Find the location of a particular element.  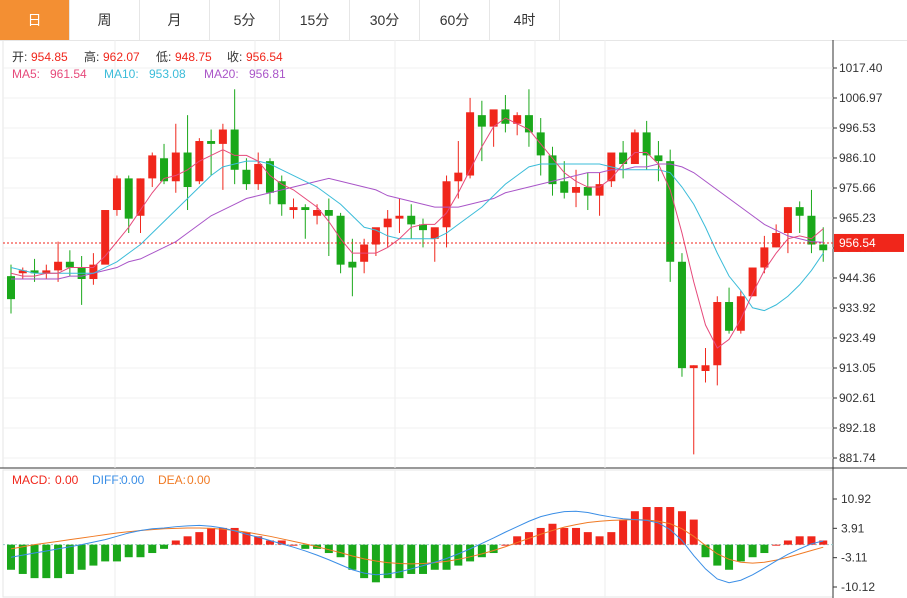

tab-6: 60分 is located at coordinates (455, 20).